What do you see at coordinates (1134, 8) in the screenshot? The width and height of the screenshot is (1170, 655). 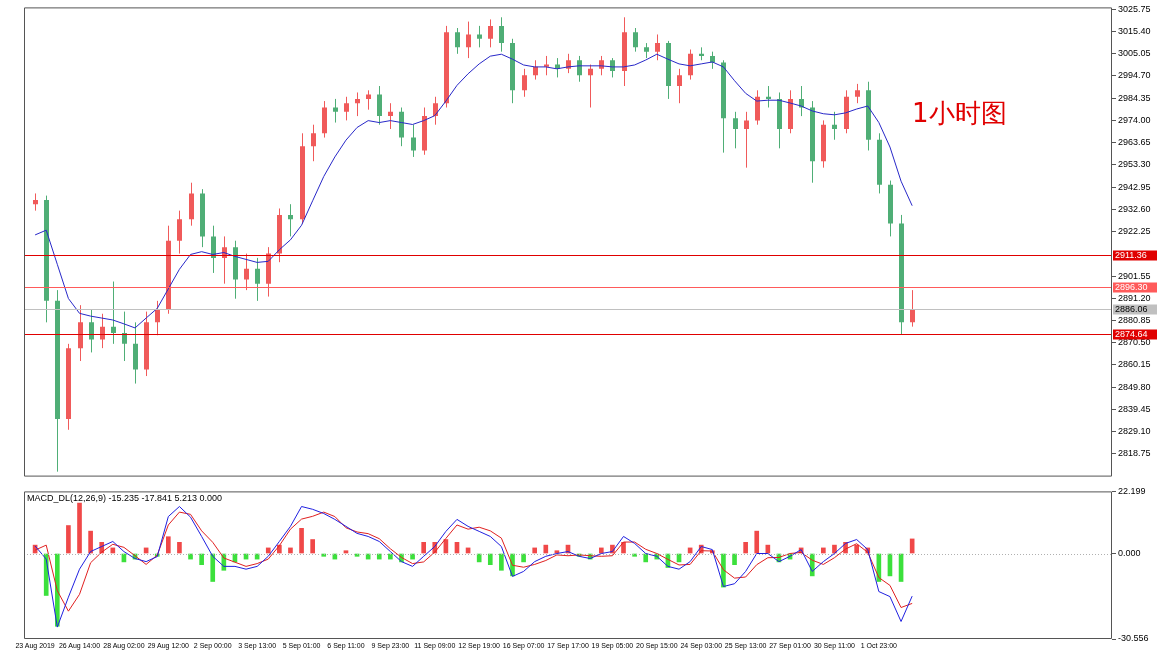 I see `y-tick-label: 3025.75` at bounding box center [1134, 8].